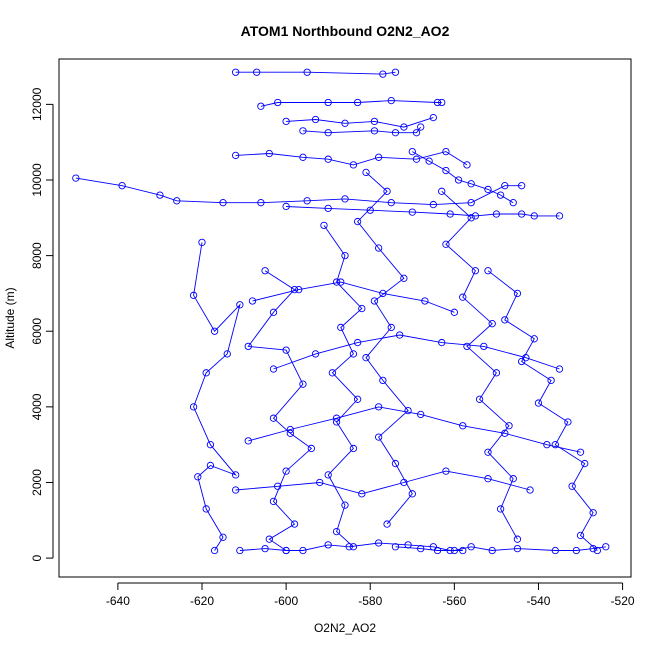 The width and height of the screenshot is (650, 650). I want to click on y-tick-label: 6000, so click(37, 331).